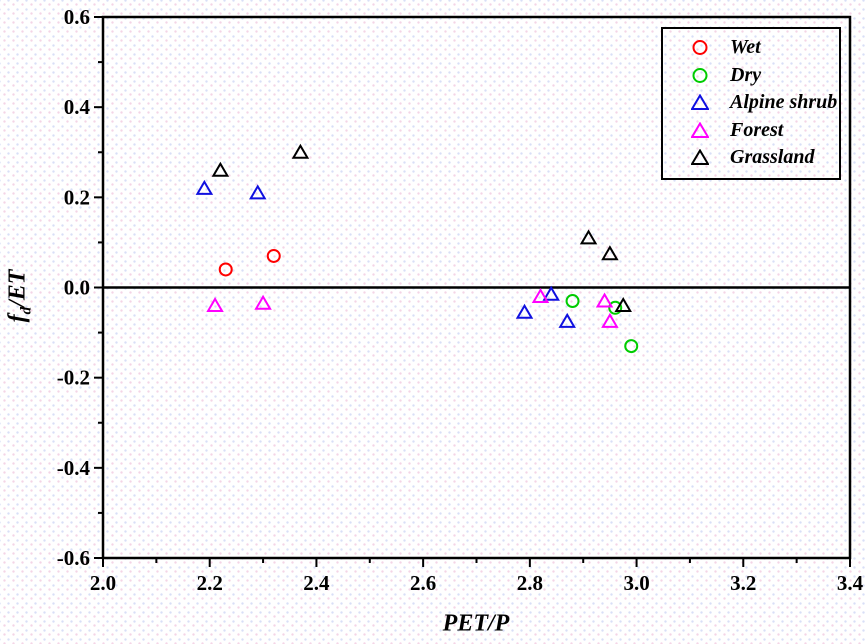 Image resolution: width=866 pixels, height=644 pixels. What do you see at coordinates (746, 74) in the screenshot?
I see `legend-item-label: Dry` at bounding box center [746, 74].